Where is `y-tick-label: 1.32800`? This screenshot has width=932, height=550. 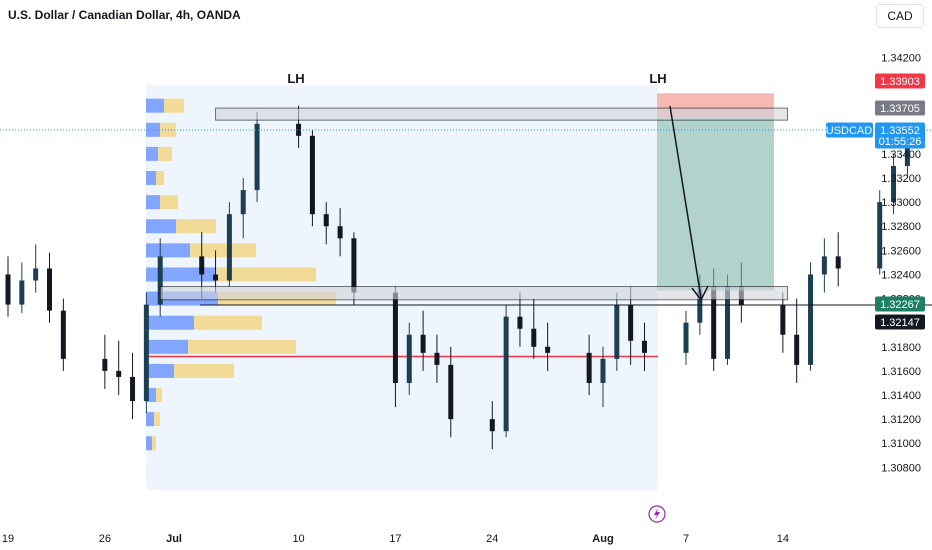 y-tick-label: 1.32800 is located at coordinates (901, 227).